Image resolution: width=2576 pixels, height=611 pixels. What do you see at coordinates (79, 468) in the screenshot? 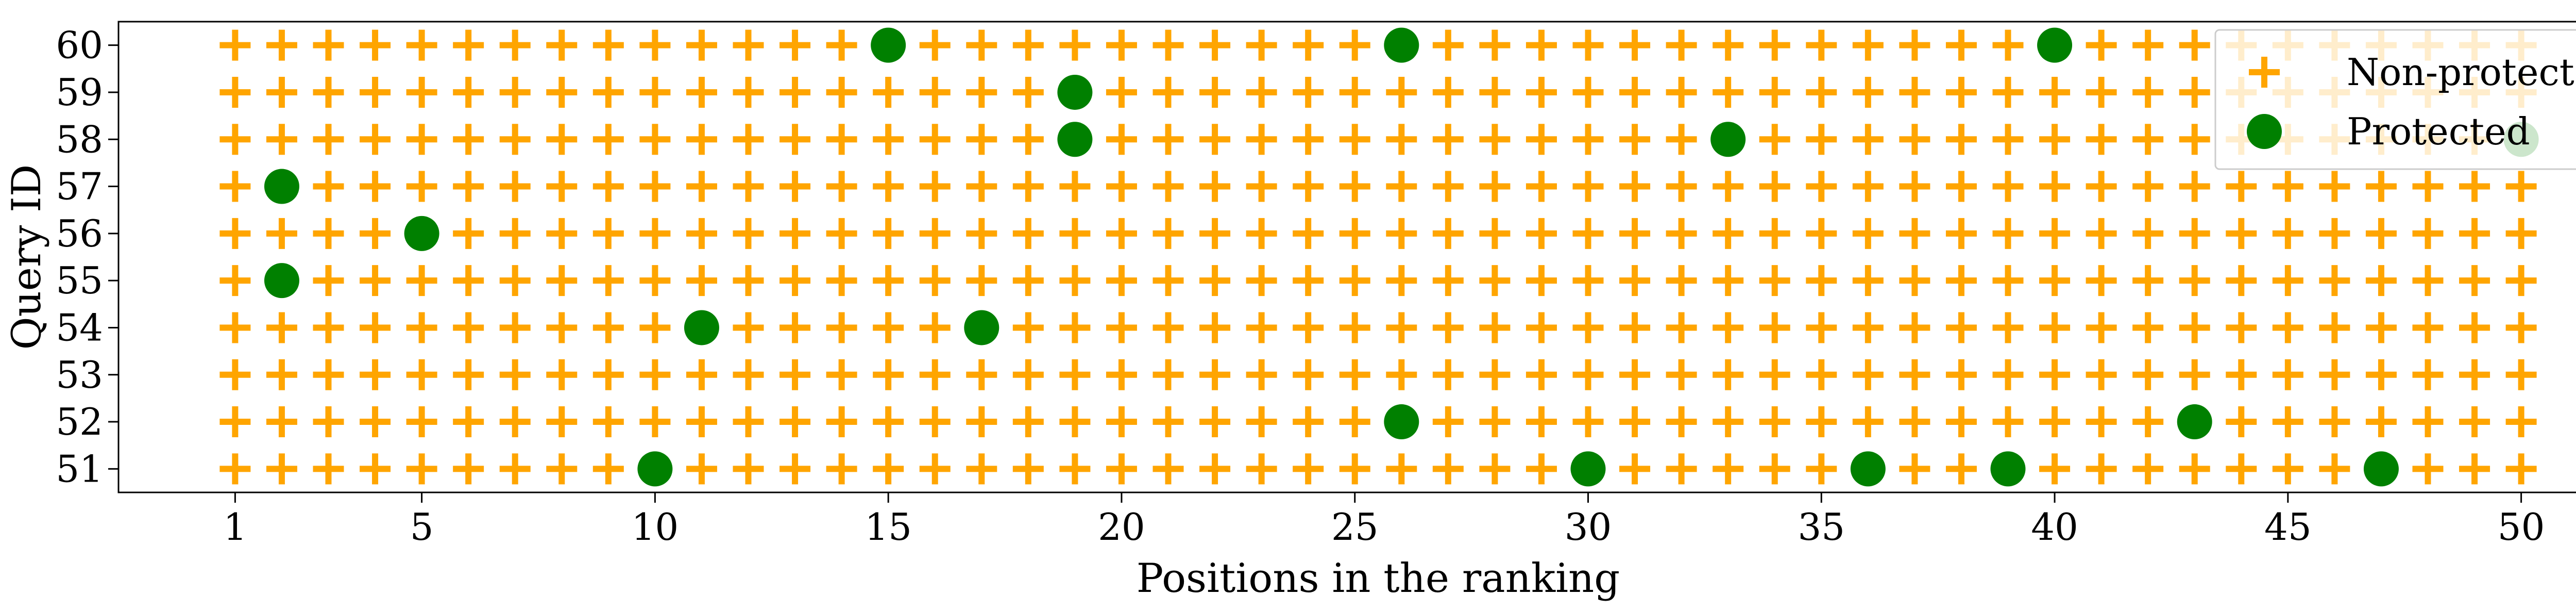
I see `y-tick-label: 51` at bounding box center [79, 468].